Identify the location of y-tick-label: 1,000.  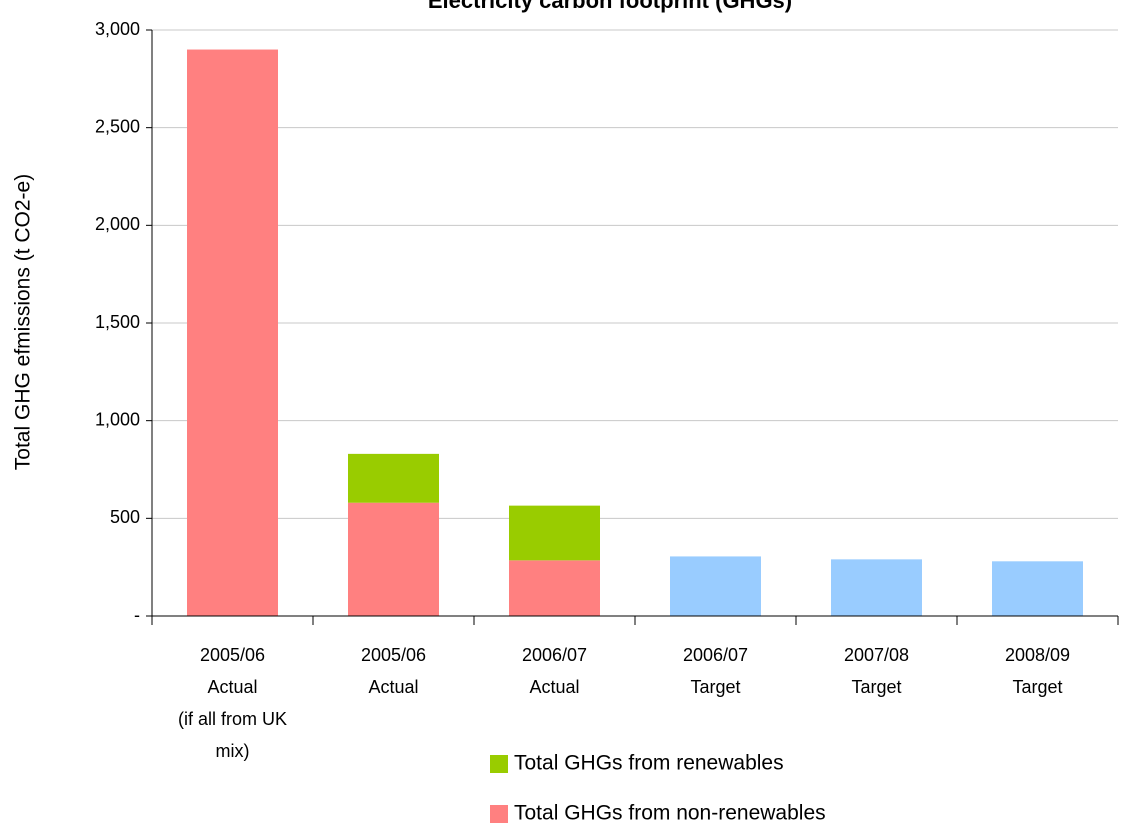
(117, 419).